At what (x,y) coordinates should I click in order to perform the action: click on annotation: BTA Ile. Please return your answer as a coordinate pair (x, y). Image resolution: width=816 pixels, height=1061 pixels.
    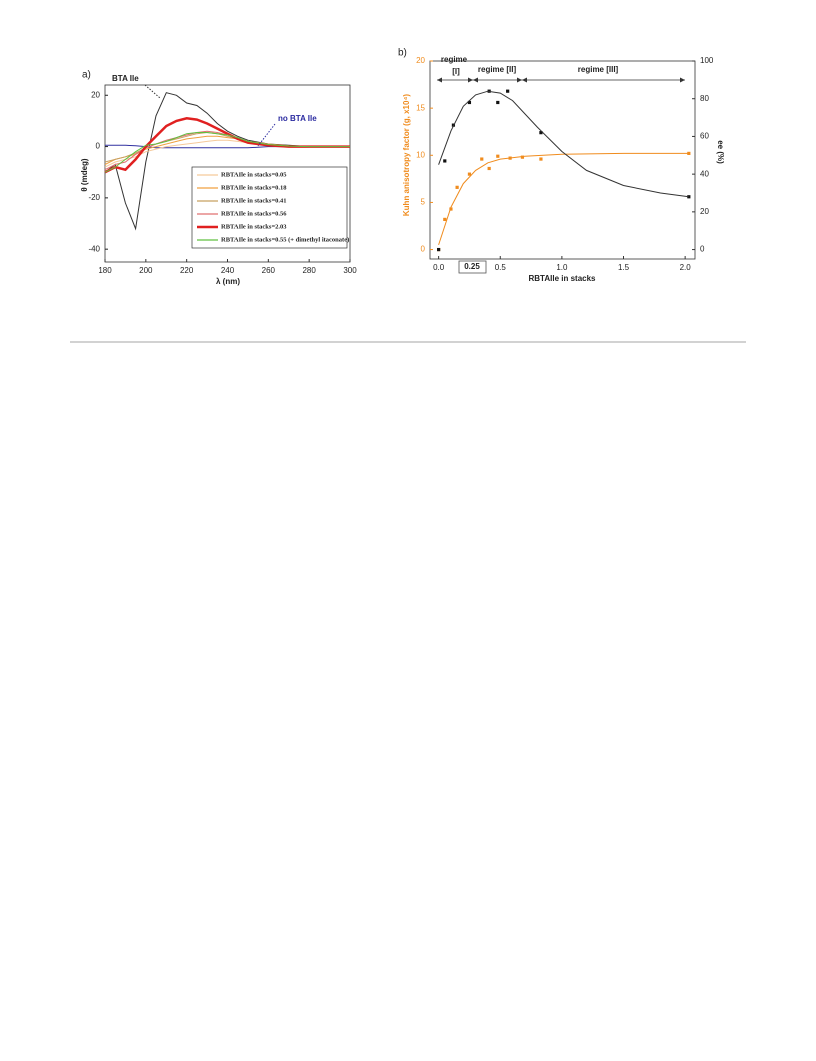
    Looking at the image, I should click on (125, 78).